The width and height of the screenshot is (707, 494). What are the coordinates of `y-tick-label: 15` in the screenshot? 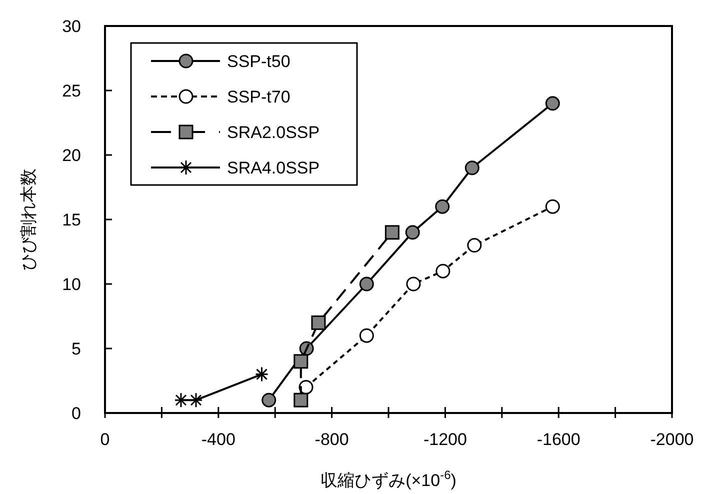 It's located at (71, 220).